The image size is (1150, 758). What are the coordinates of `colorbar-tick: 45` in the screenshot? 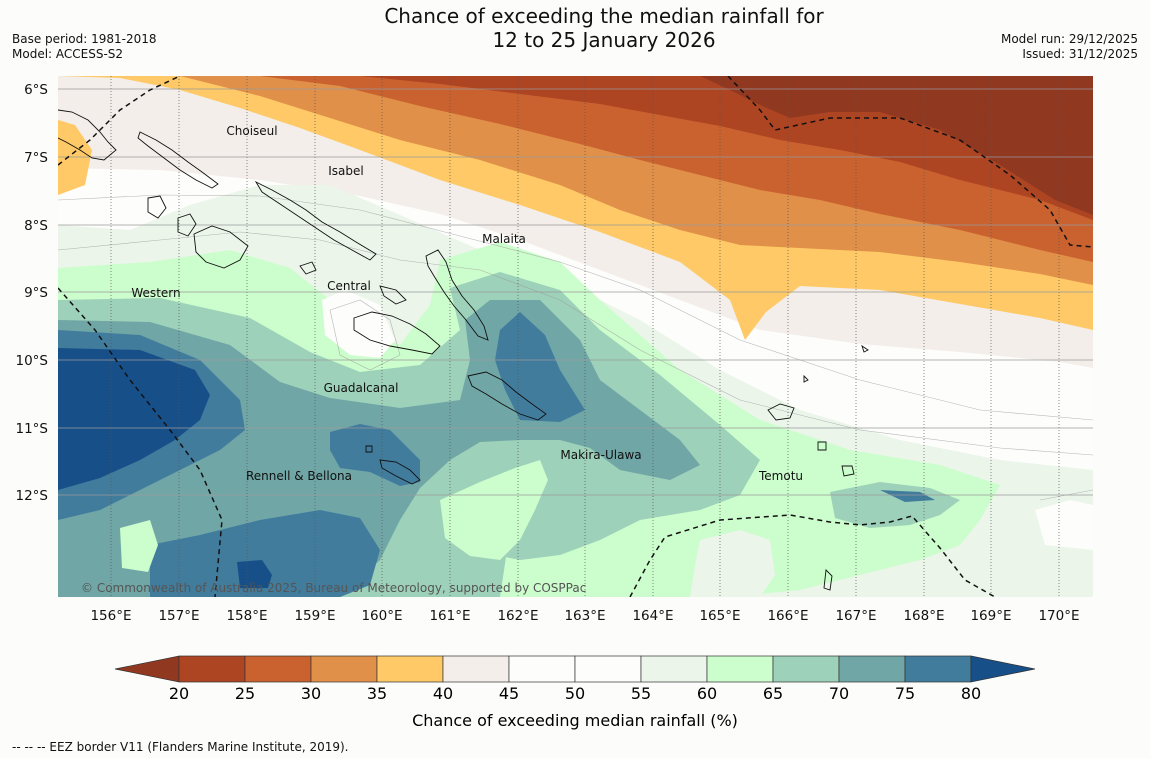 It's located at (509, 693).